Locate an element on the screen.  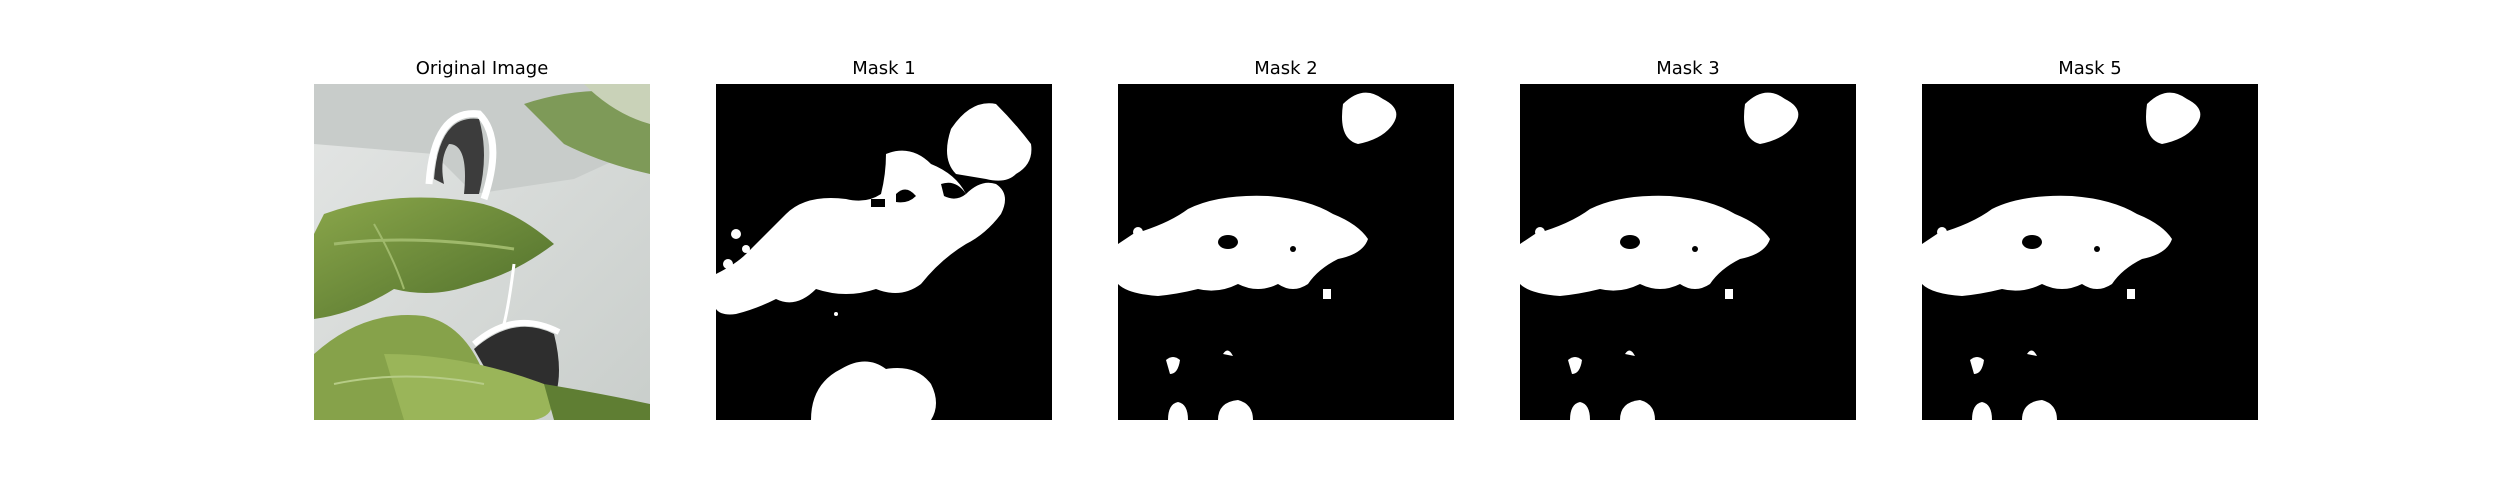
panel-title: Mask 3 is located at coordinates (1688, 68).